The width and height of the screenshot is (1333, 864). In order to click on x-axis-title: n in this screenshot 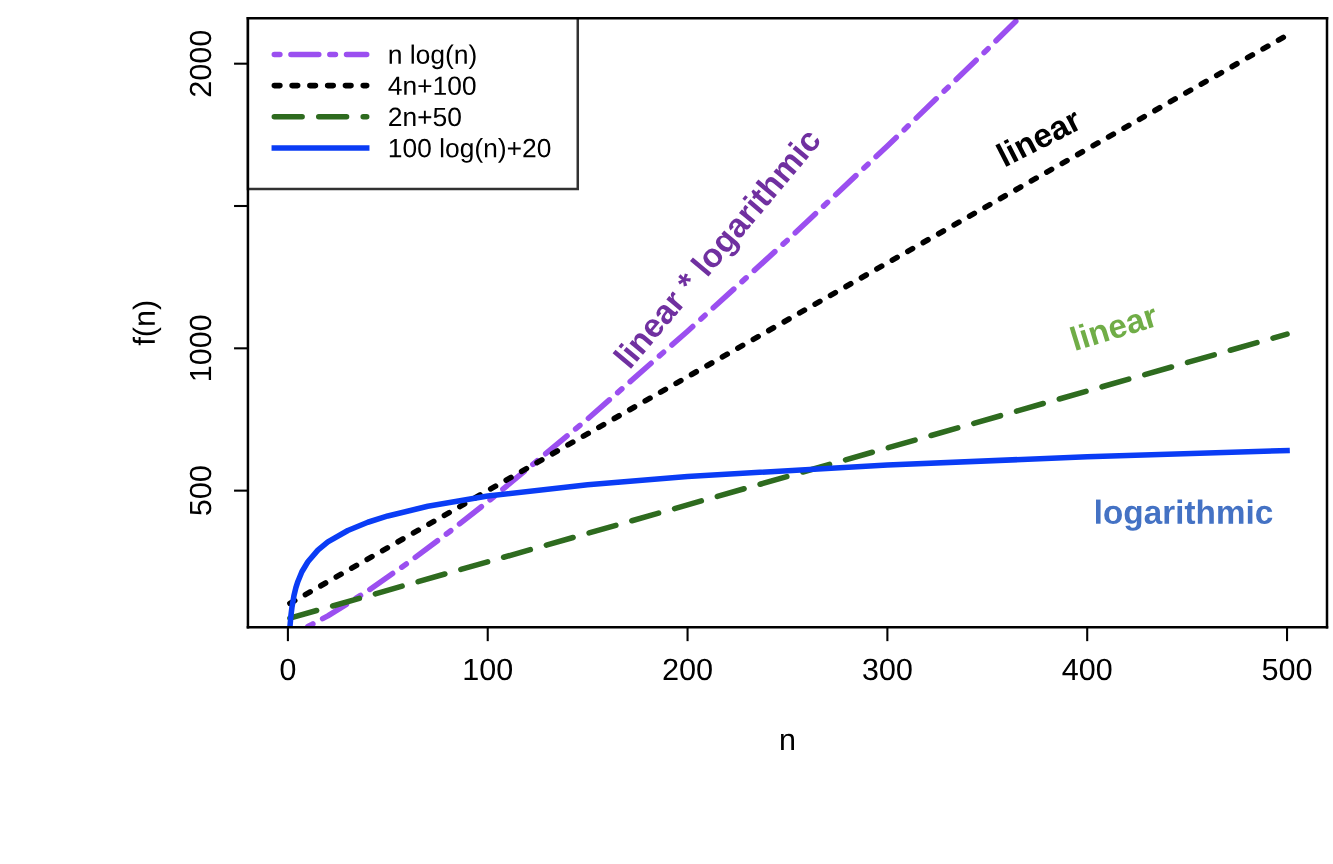, I will do `click(787, 742)`.